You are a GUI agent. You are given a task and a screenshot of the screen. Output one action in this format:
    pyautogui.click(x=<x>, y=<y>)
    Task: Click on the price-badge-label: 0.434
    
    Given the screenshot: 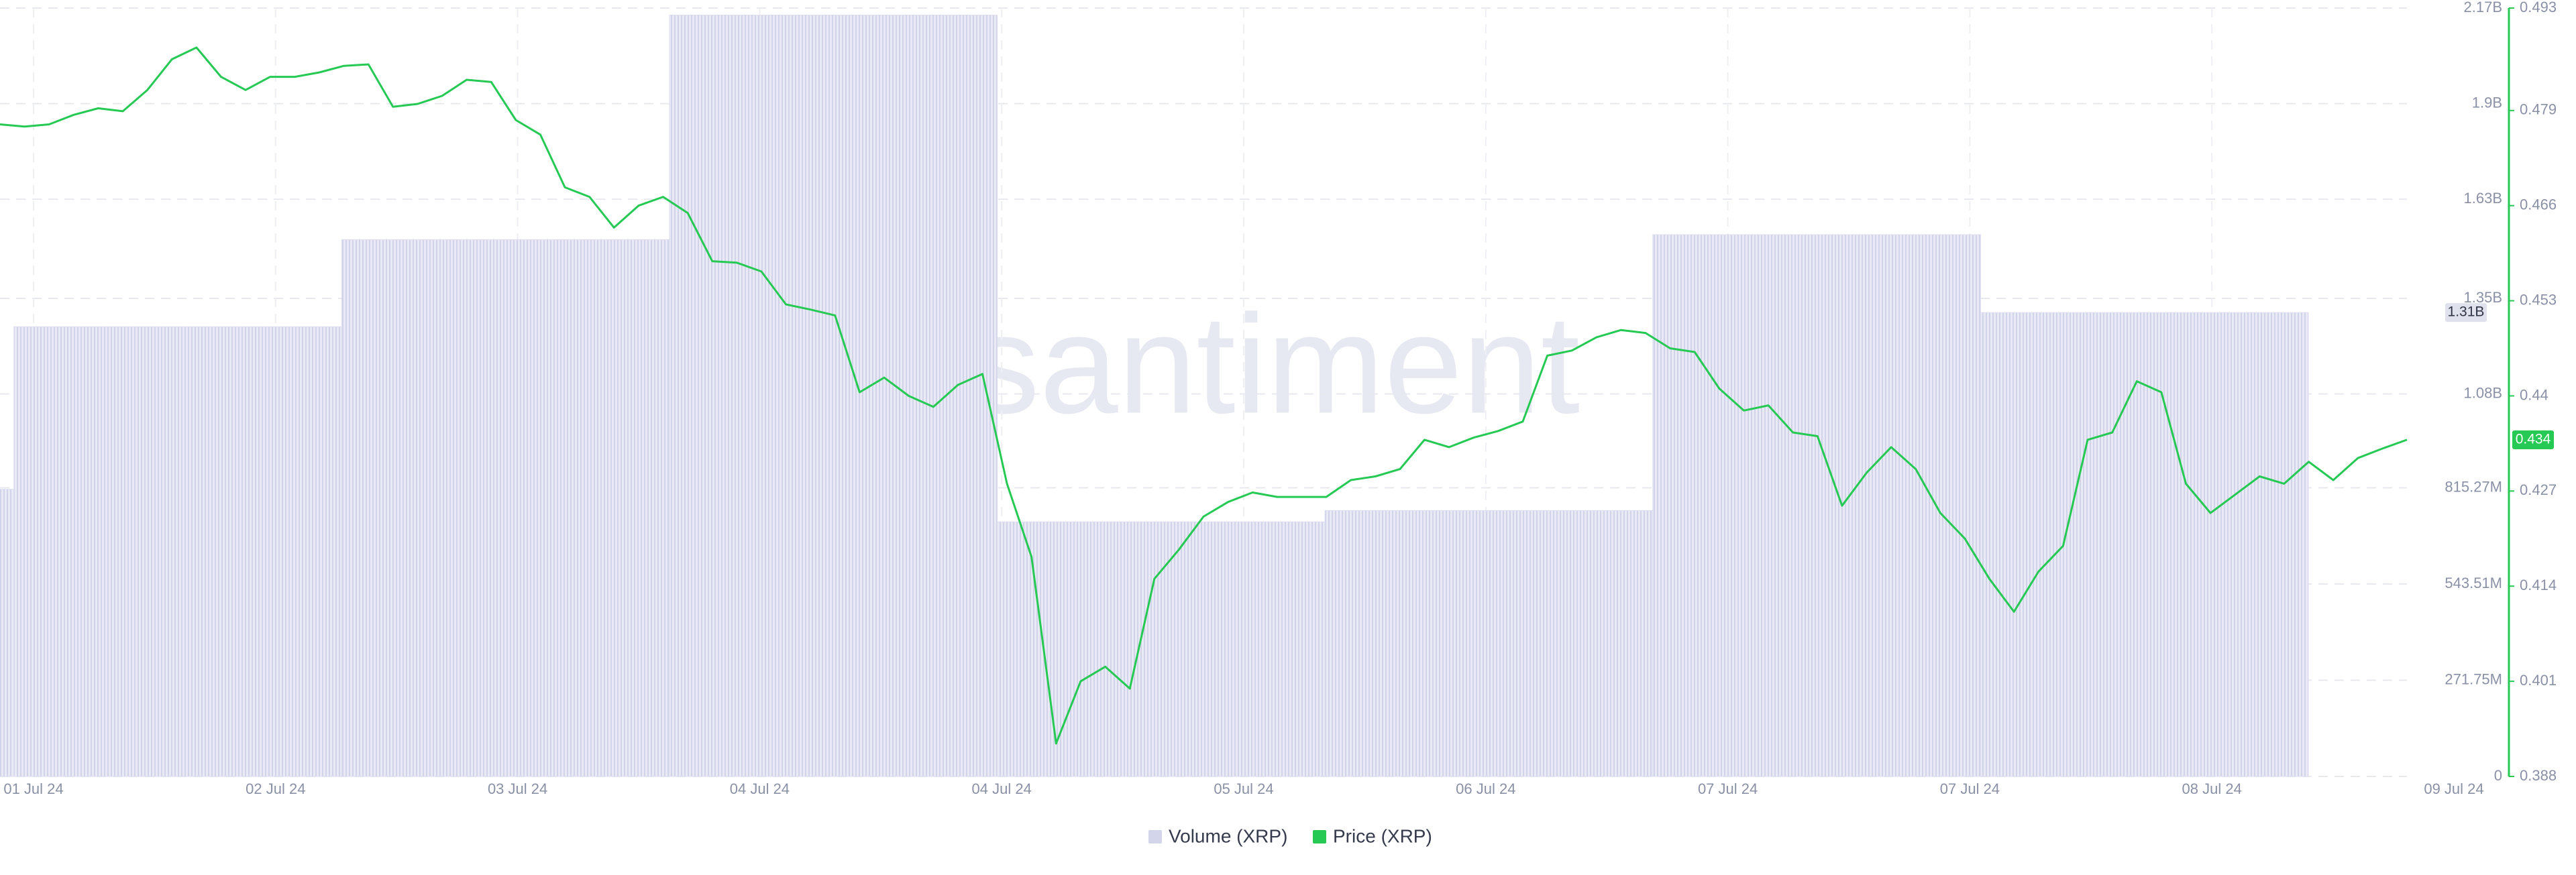 What is the action you would take?
    pyautogui.click(x=2533, y=439)
    